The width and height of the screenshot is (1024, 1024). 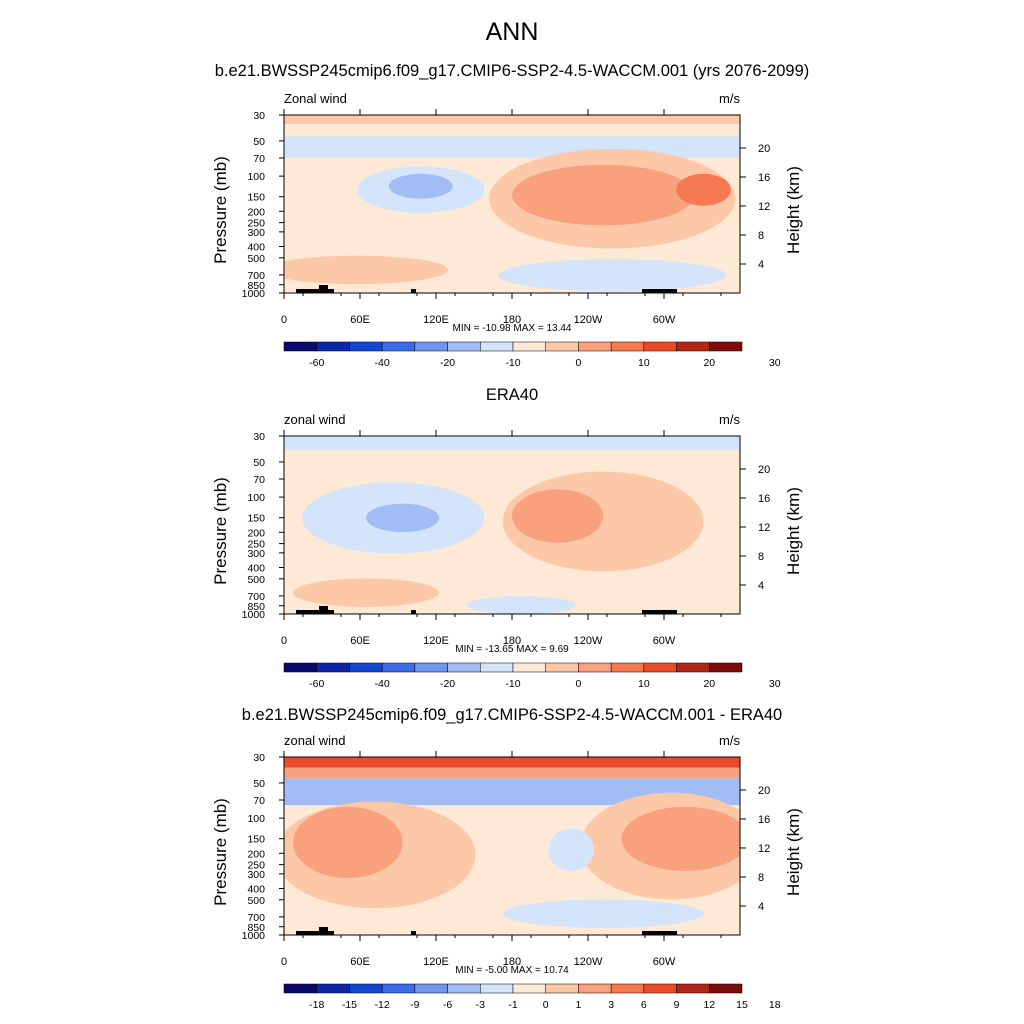 What do you see at coordinates (254, 615) in the screenshot?
I see `p-tick-label: 1000` at bounding box center [254, 615].